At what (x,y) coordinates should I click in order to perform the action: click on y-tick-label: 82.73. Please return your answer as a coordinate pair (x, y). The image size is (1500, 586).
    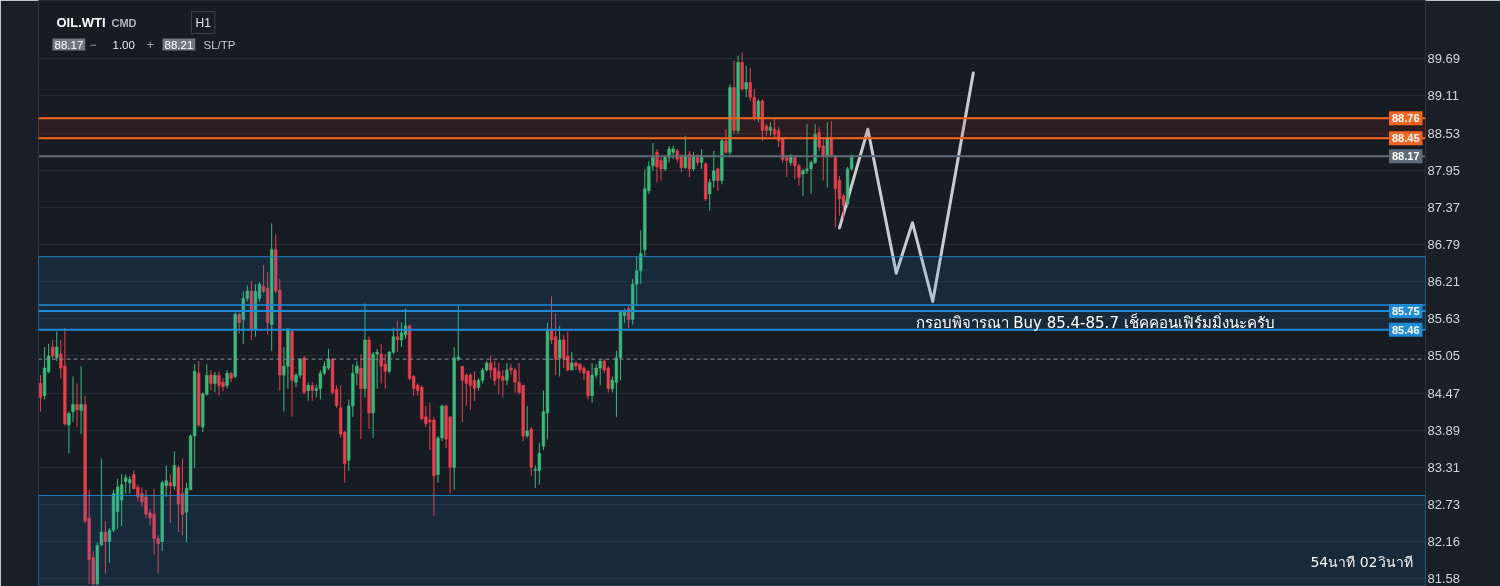
    Looking at the image, I should click on (1444, 505).